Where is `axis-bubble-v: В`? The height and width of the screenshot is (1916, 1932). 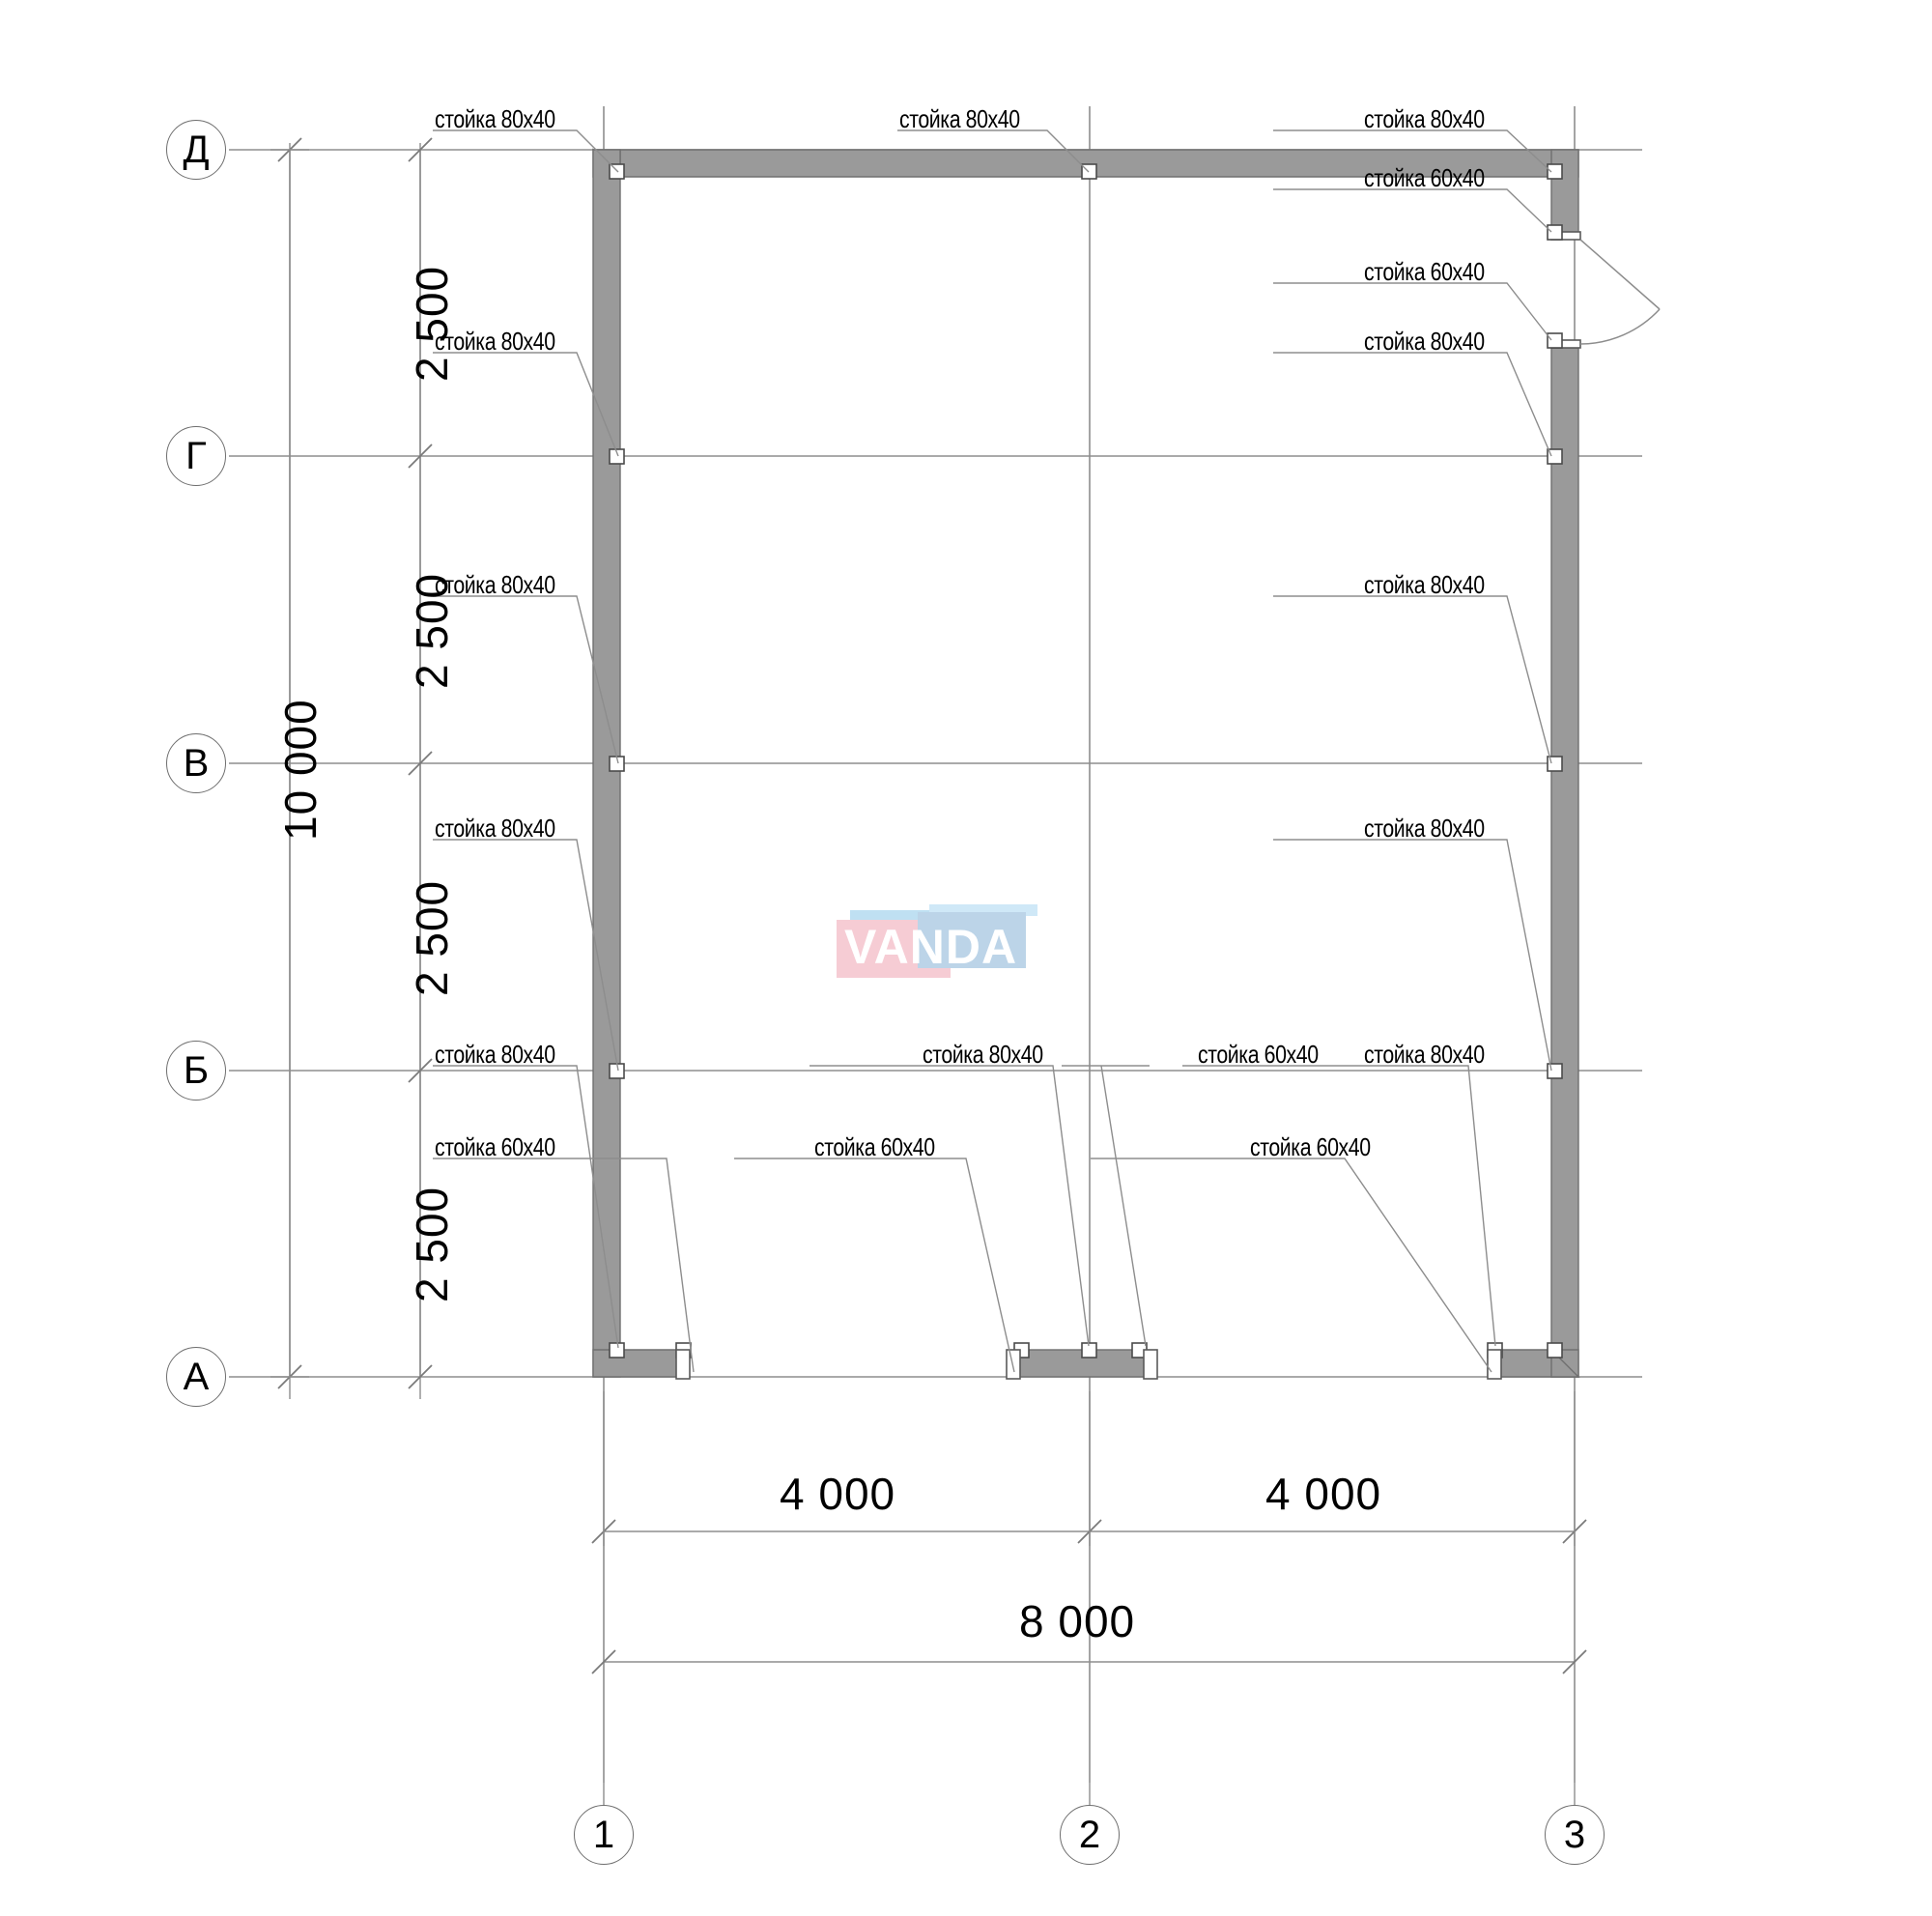
axis-bubble-v: В is located at coordinates (196, 763).